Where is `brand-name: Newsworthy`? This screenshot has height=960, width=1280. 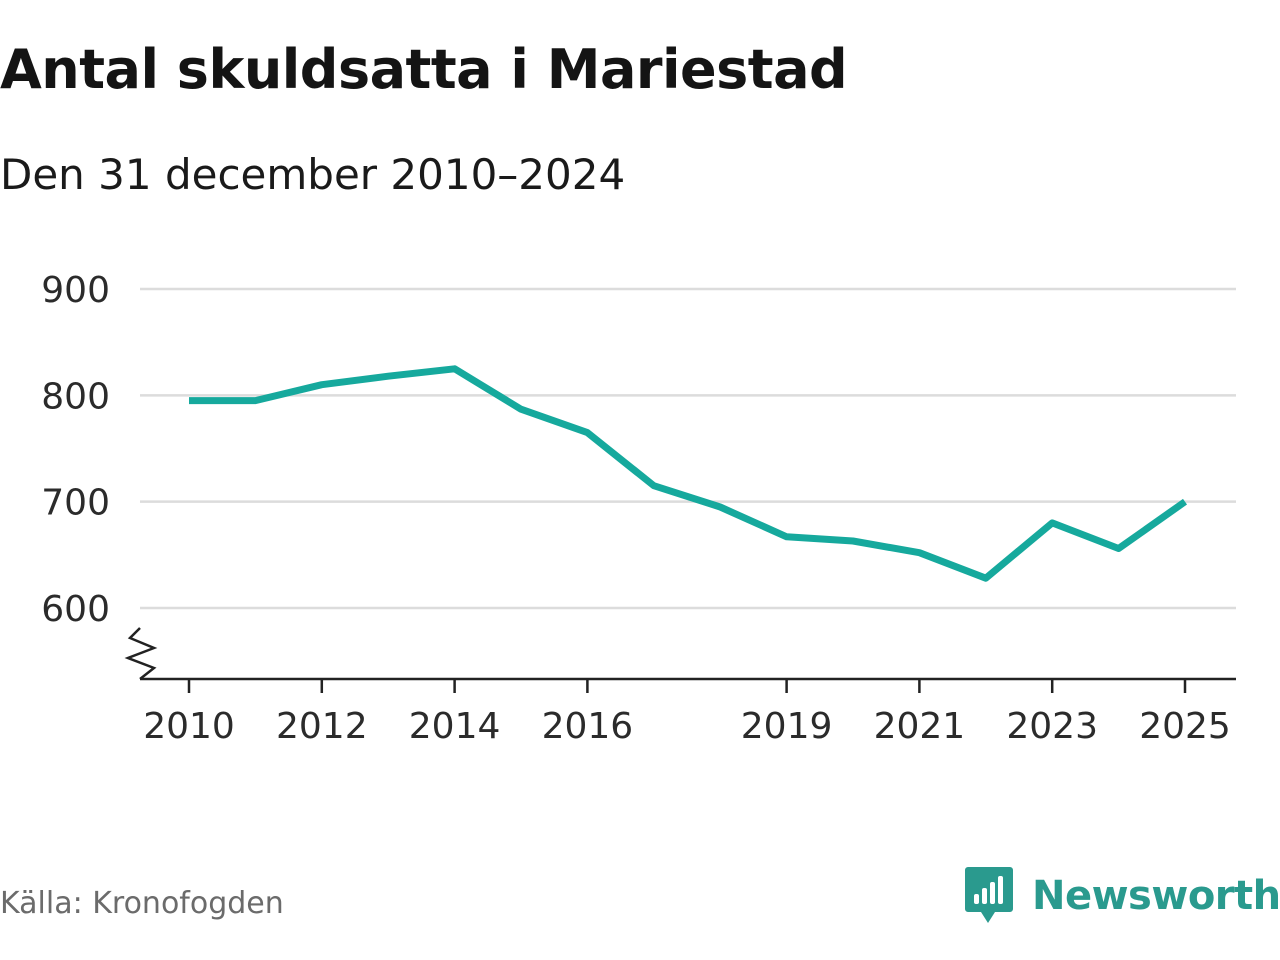
brand-name: Newsworthy is located at coordinates (1156, 896).